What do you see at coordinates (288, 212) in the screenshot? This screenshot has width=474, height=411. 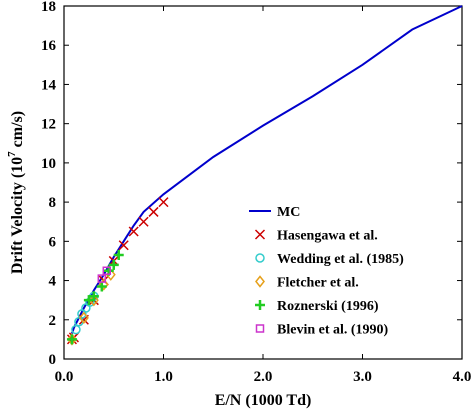 I see `legend-label: MC` at bounding box center [288, 212].